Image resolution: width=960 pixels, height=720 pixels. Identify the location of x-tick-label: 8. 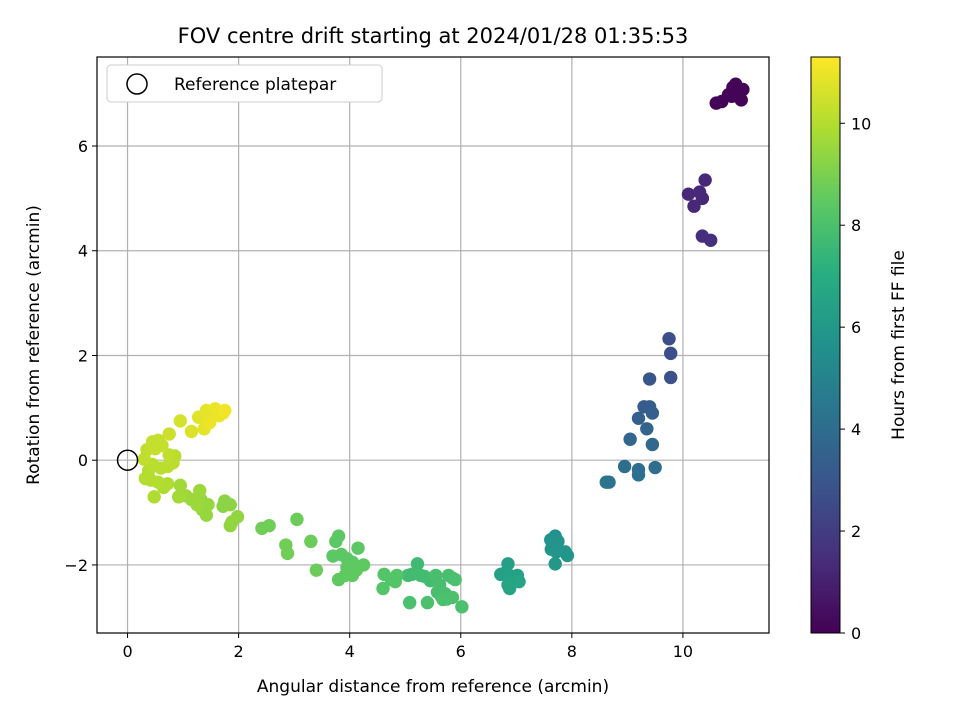
(572, 651).